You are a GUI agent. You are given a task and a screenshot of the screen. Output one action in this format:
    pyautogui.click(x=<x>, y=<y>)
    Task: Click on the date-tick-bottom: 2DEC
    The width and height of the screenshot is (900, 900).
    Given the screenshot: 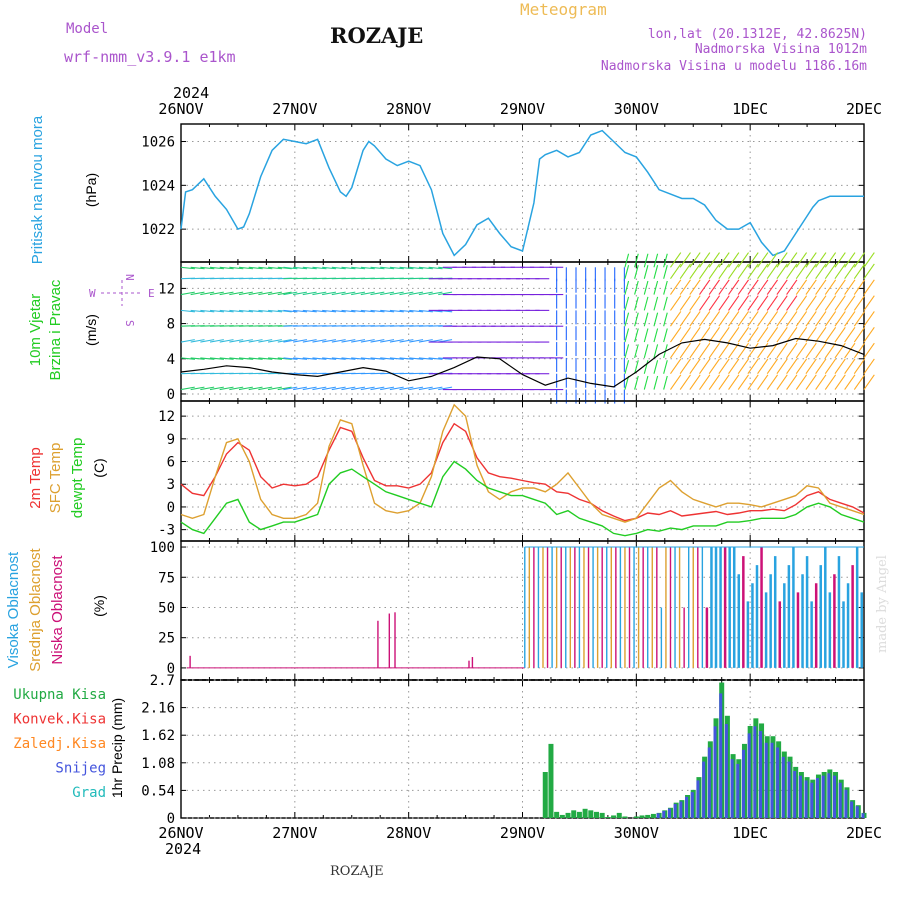 What is the action you would take?
    pyautogui.click(x=864, y=833)
    